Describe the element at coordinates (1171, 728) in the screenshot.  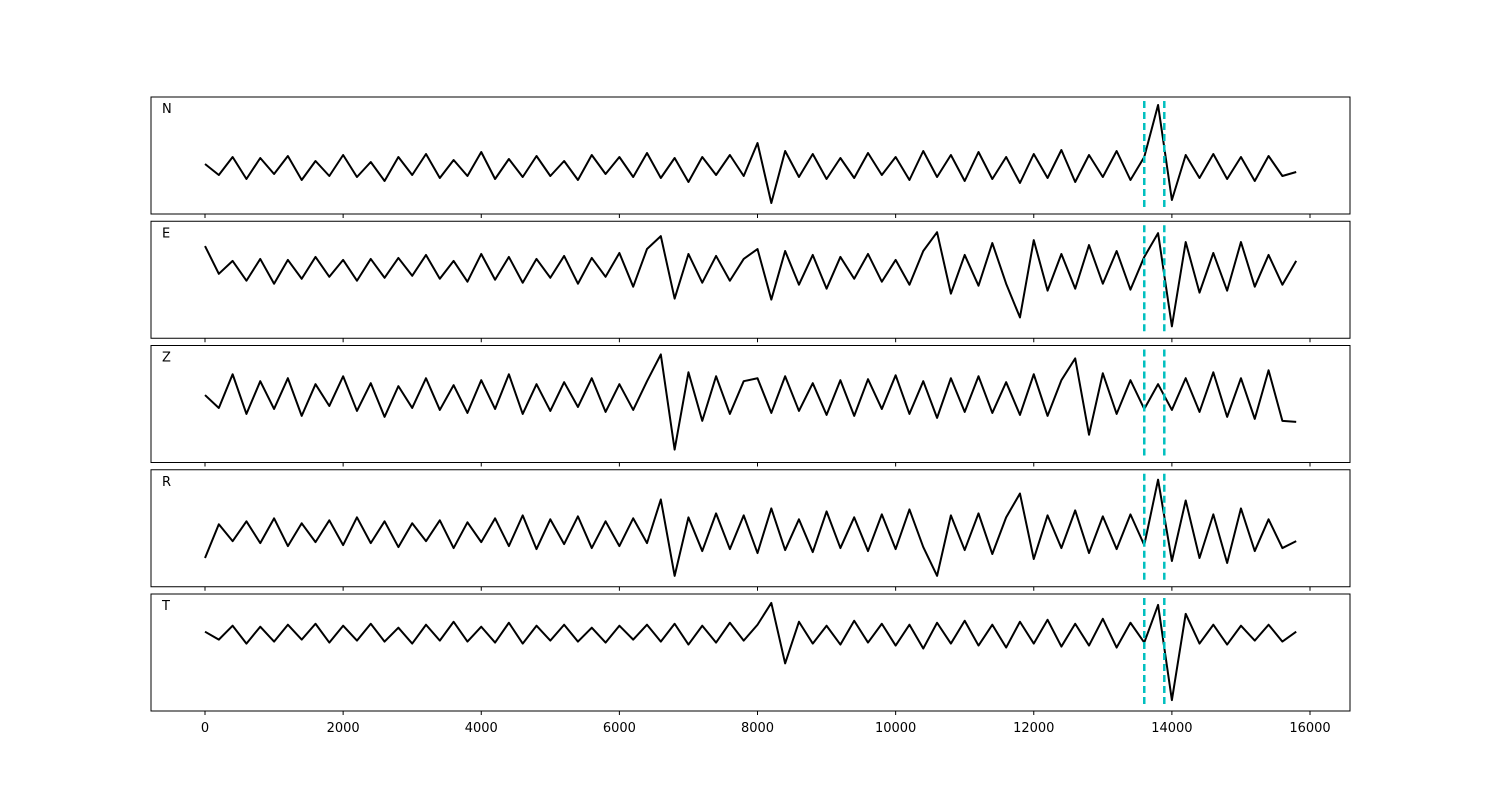
I see `x-tick-label: 14000` at that location.